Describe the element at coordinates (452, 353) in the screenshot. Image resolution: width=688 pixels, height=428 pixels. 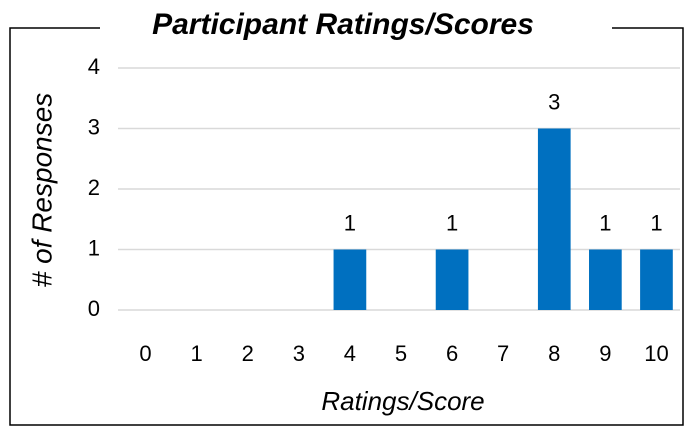
I see `x-tick-label: 6` at that location.